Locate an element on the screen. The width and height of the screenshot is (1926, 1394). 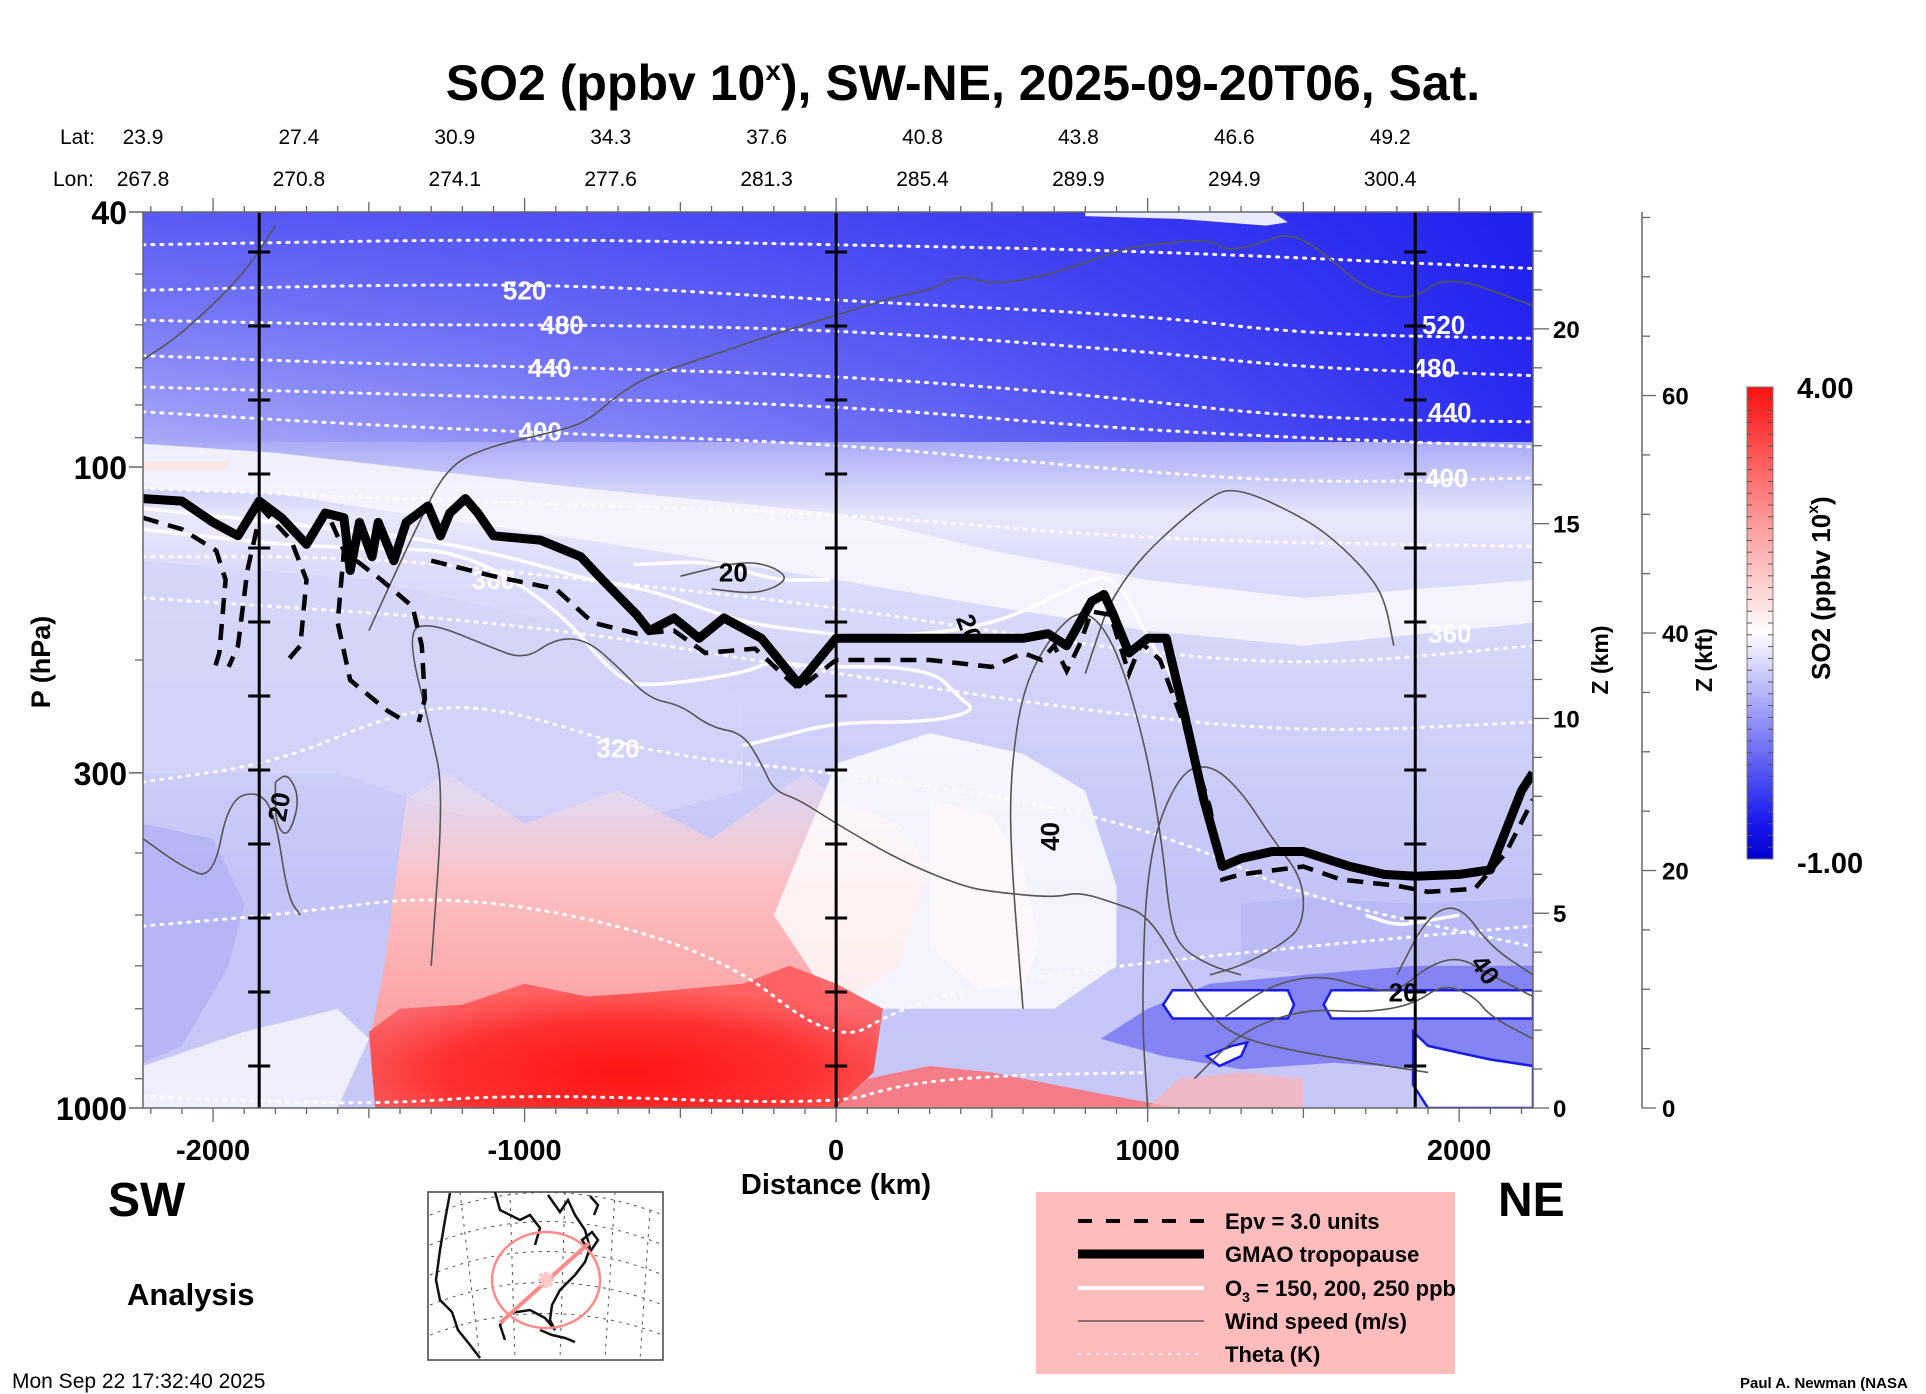
legend-label: Theta (K) is located at coordinates (1272, 1354).